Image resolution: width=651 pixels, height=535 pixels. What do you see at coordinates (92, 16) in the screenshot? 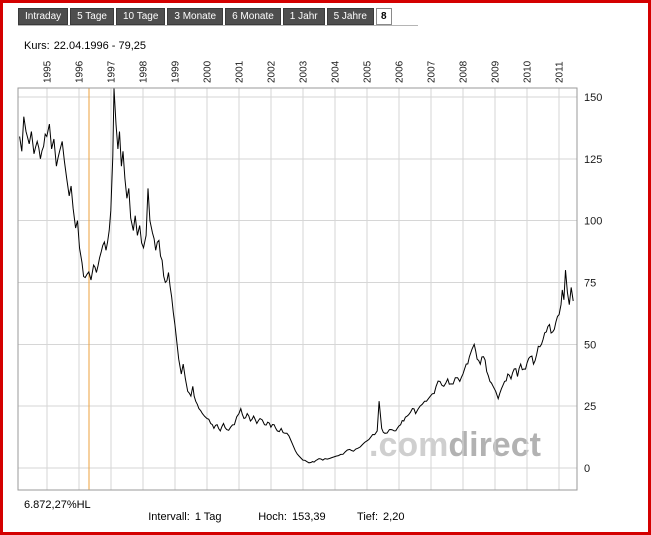
I see `tab-5-tage: 5 Tage` at bounding box center [92, 16].